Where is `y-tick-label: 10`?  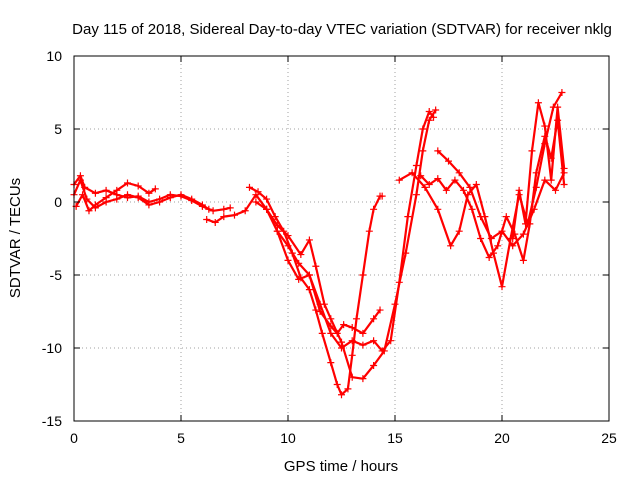 y-tick-label: 10 is located at coordinates (54, 56).